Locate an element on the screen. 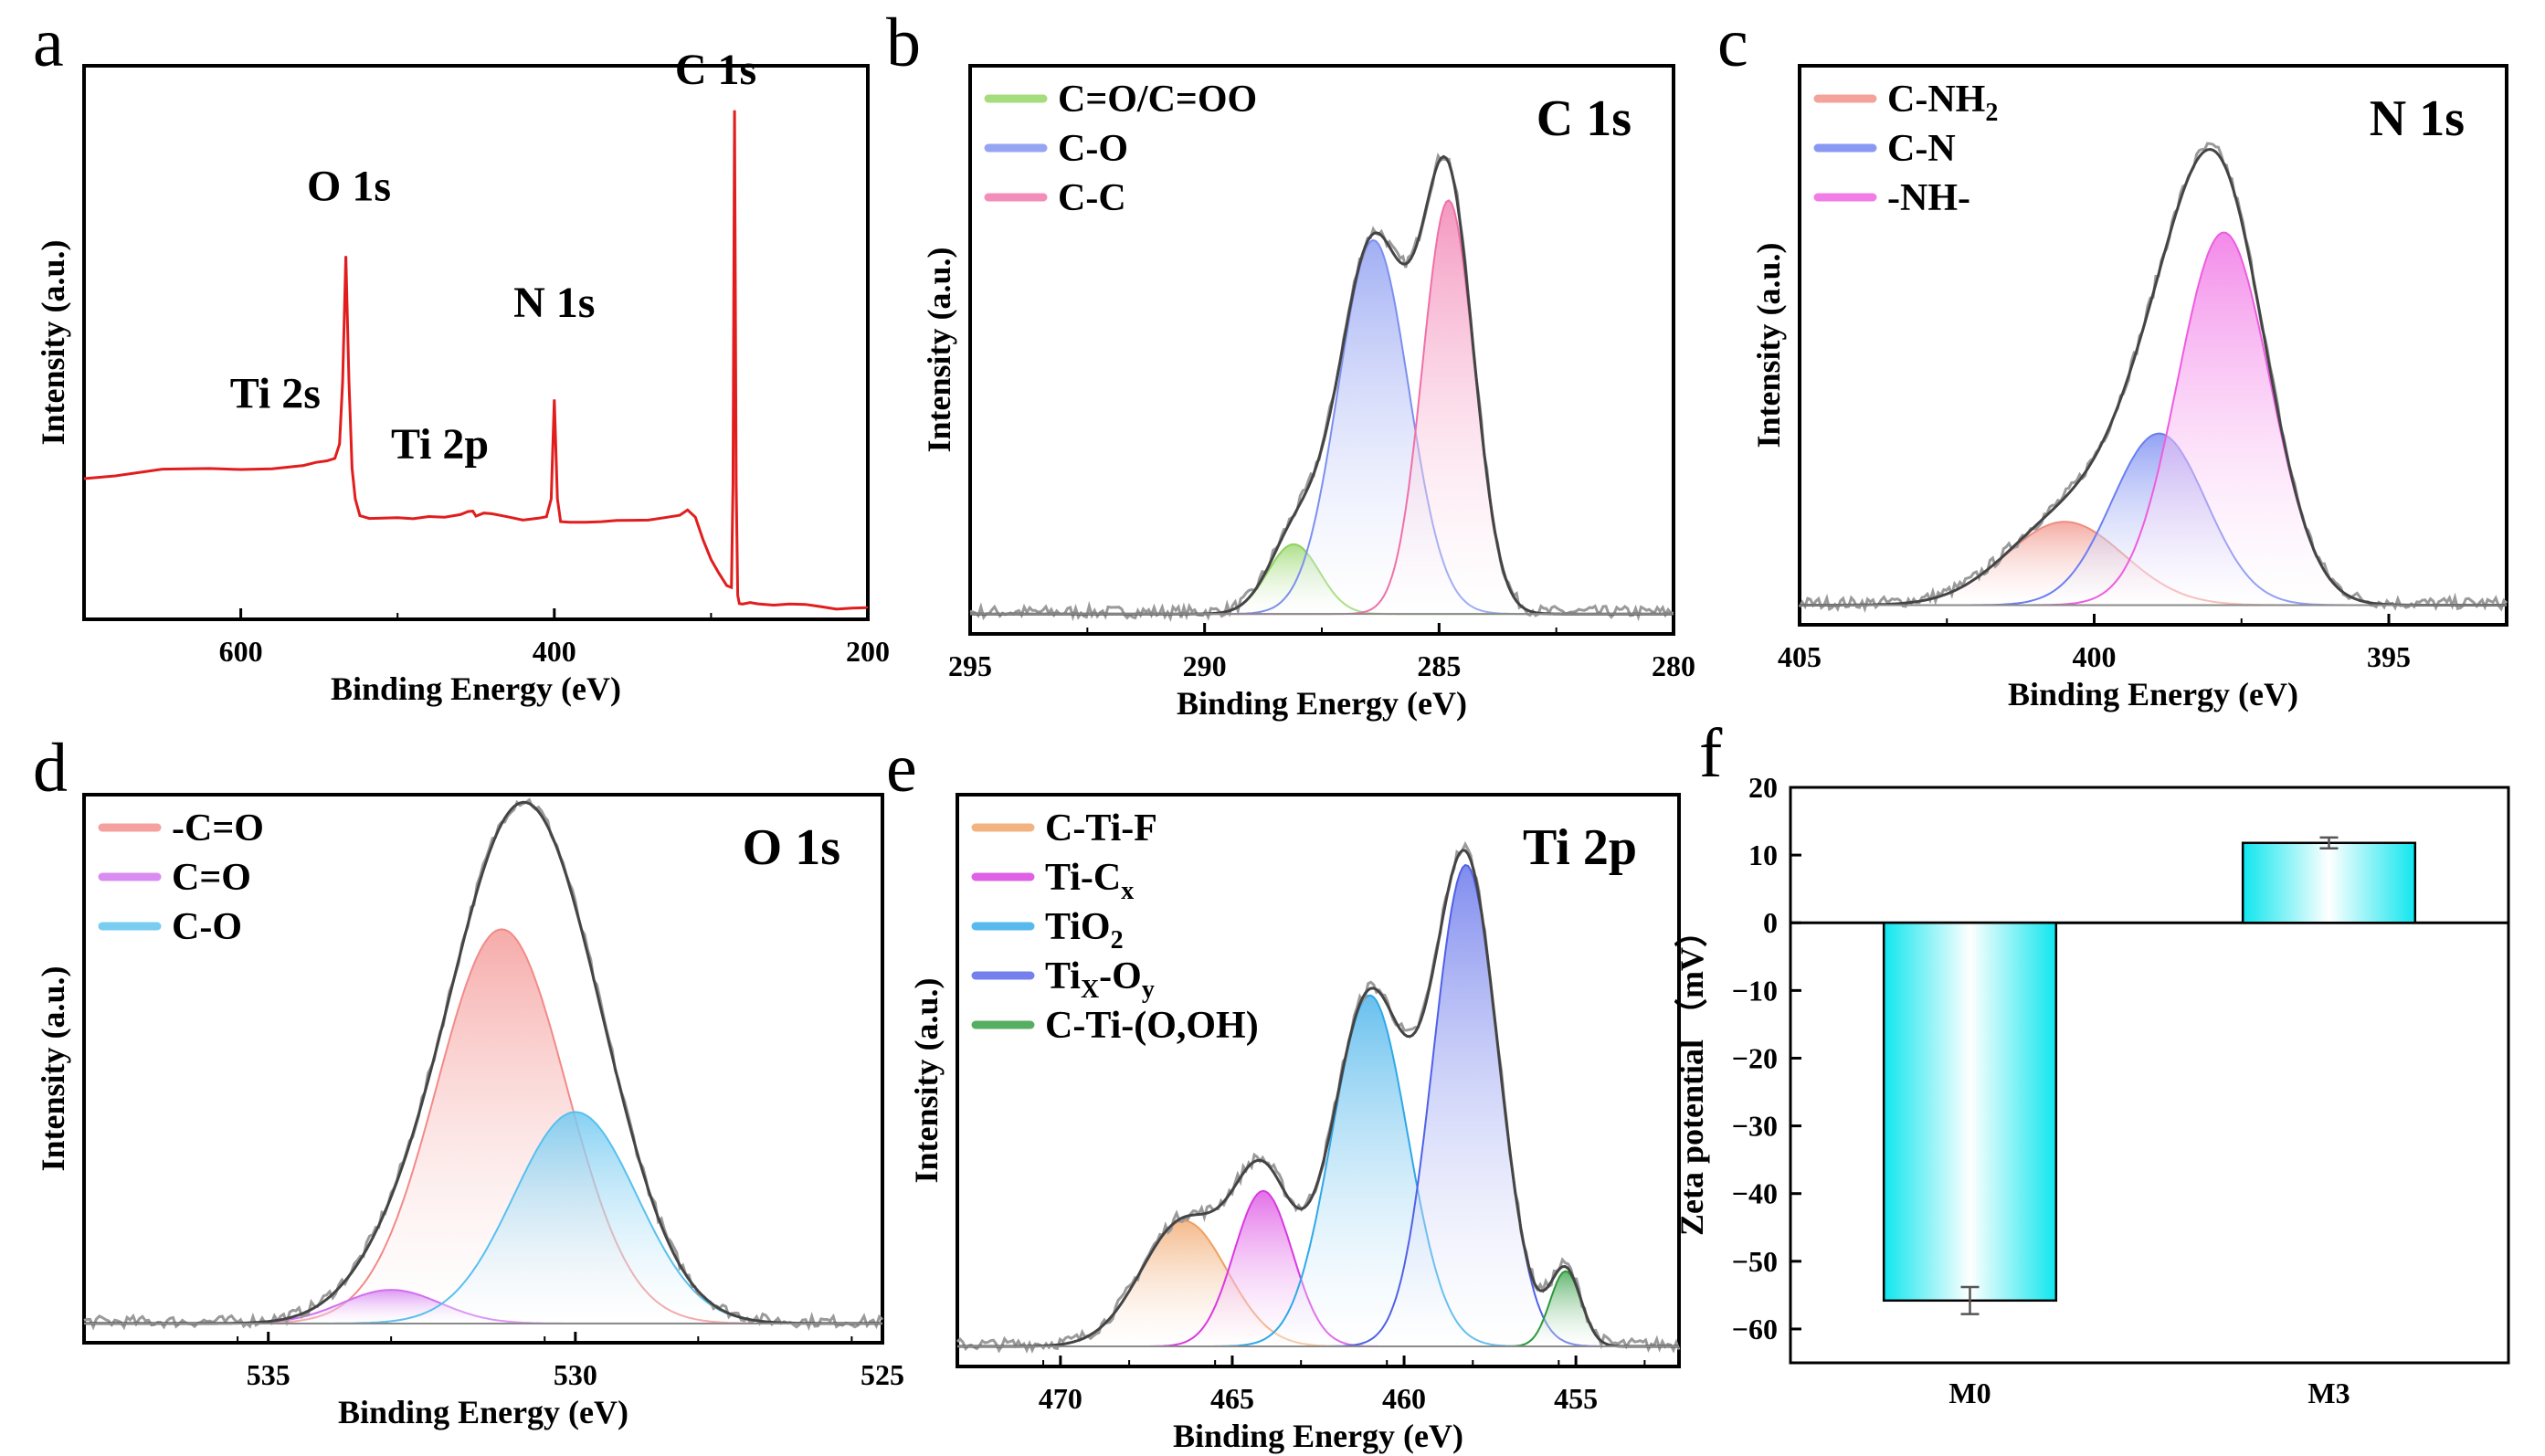  x-tick-label-b-1: 290 is located at coordinates (1205, 665).